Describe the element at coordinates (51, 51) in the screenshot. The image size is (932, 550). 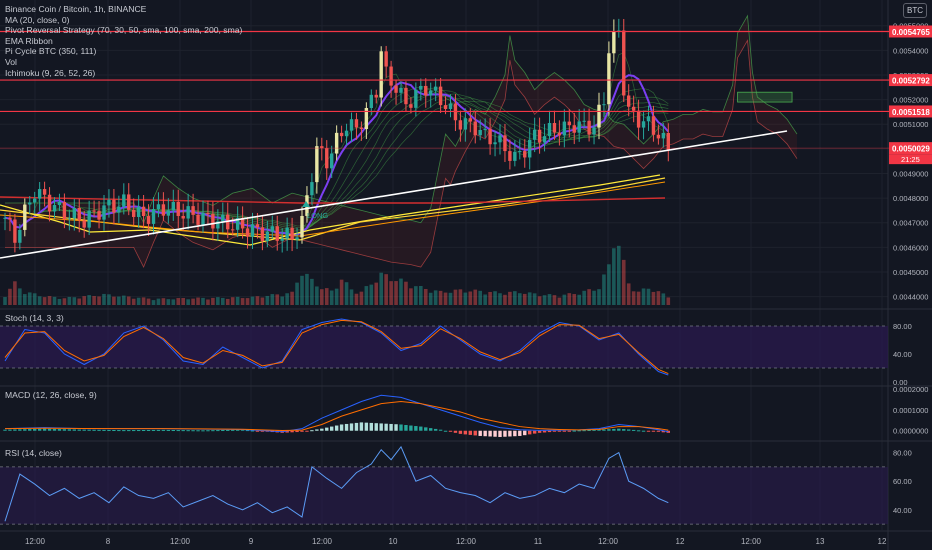
I see `indicator-pi-cycle: Pi Cycle BTC (350, 111)` at that location.